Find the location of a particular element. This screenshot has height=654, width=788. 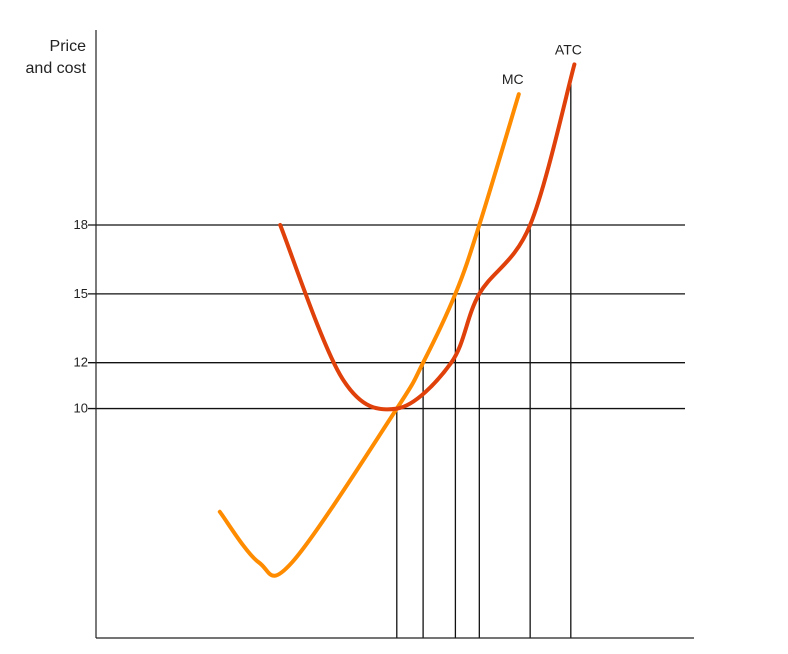

y-axis-label: Price and cost is located at coordinates (45, 58).